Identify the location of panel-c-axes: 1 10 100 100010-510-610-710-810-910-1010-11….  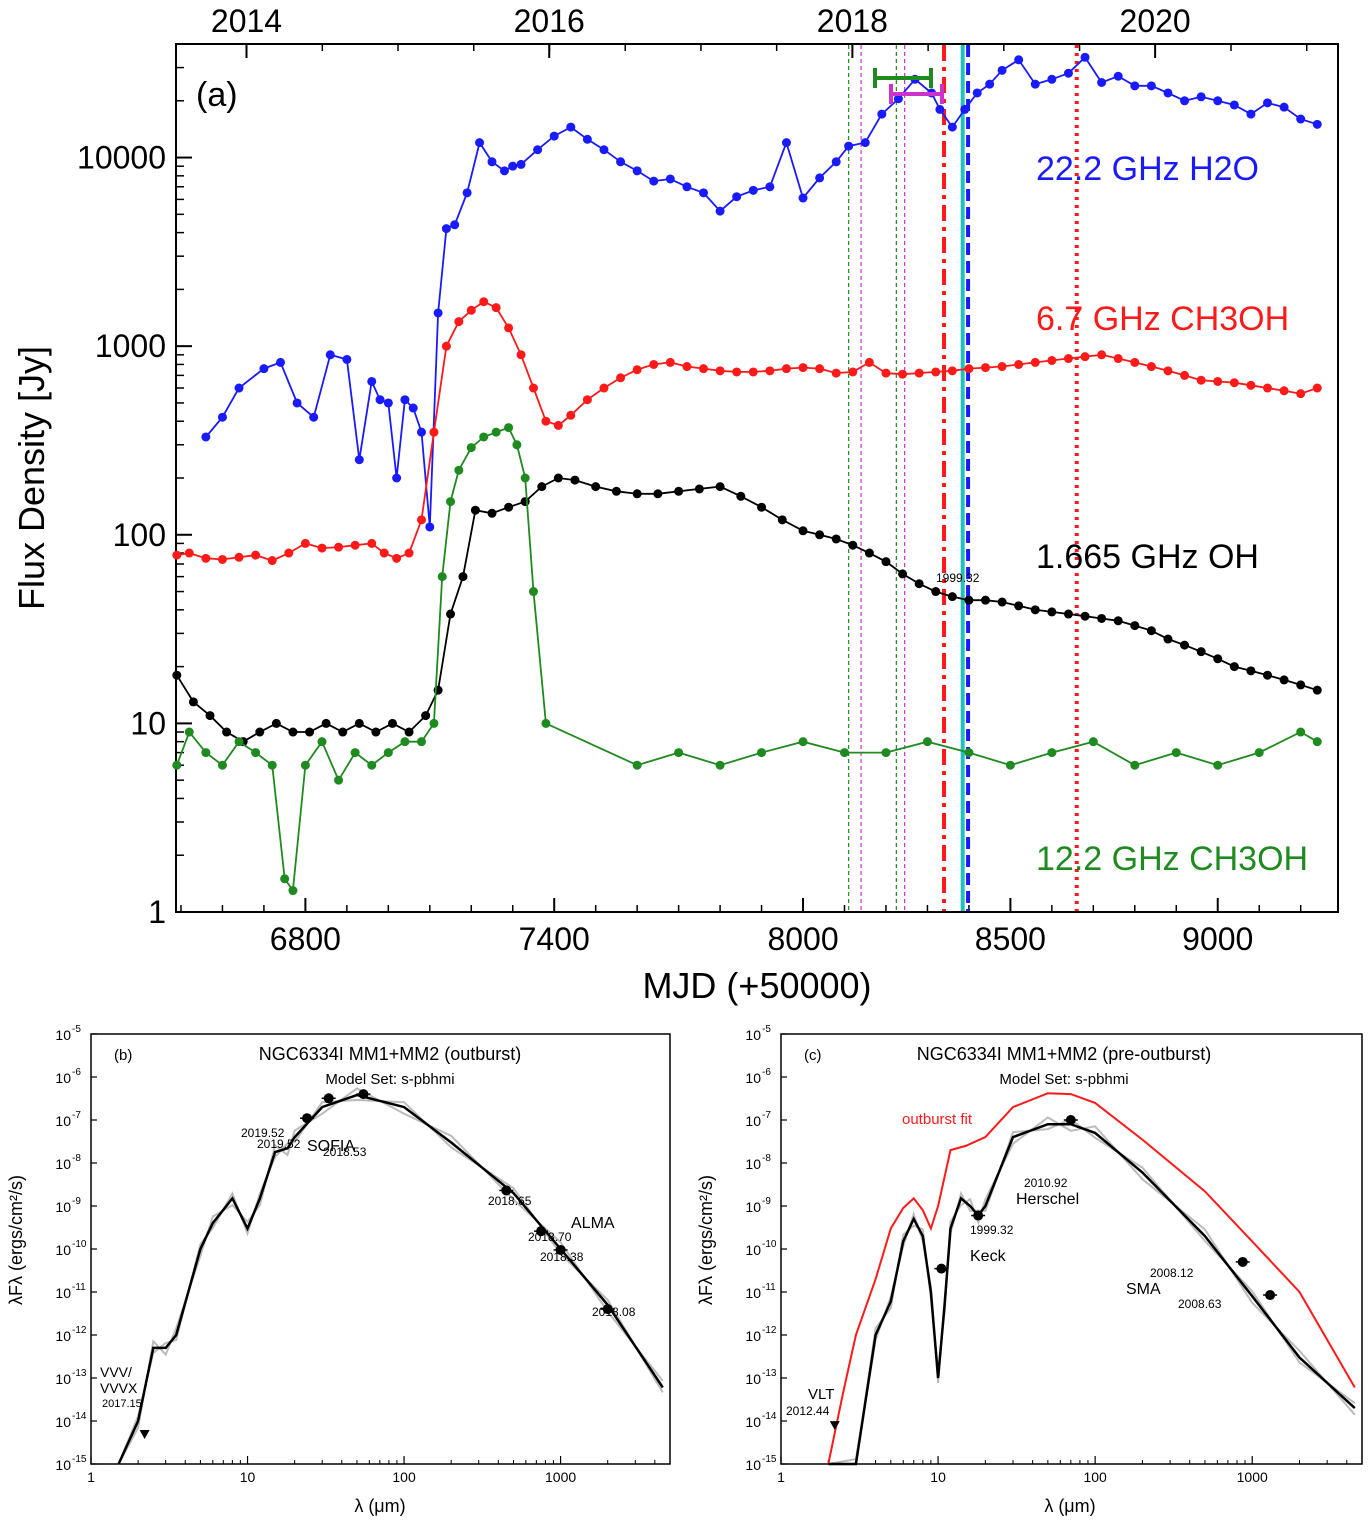
(1054, 1254).